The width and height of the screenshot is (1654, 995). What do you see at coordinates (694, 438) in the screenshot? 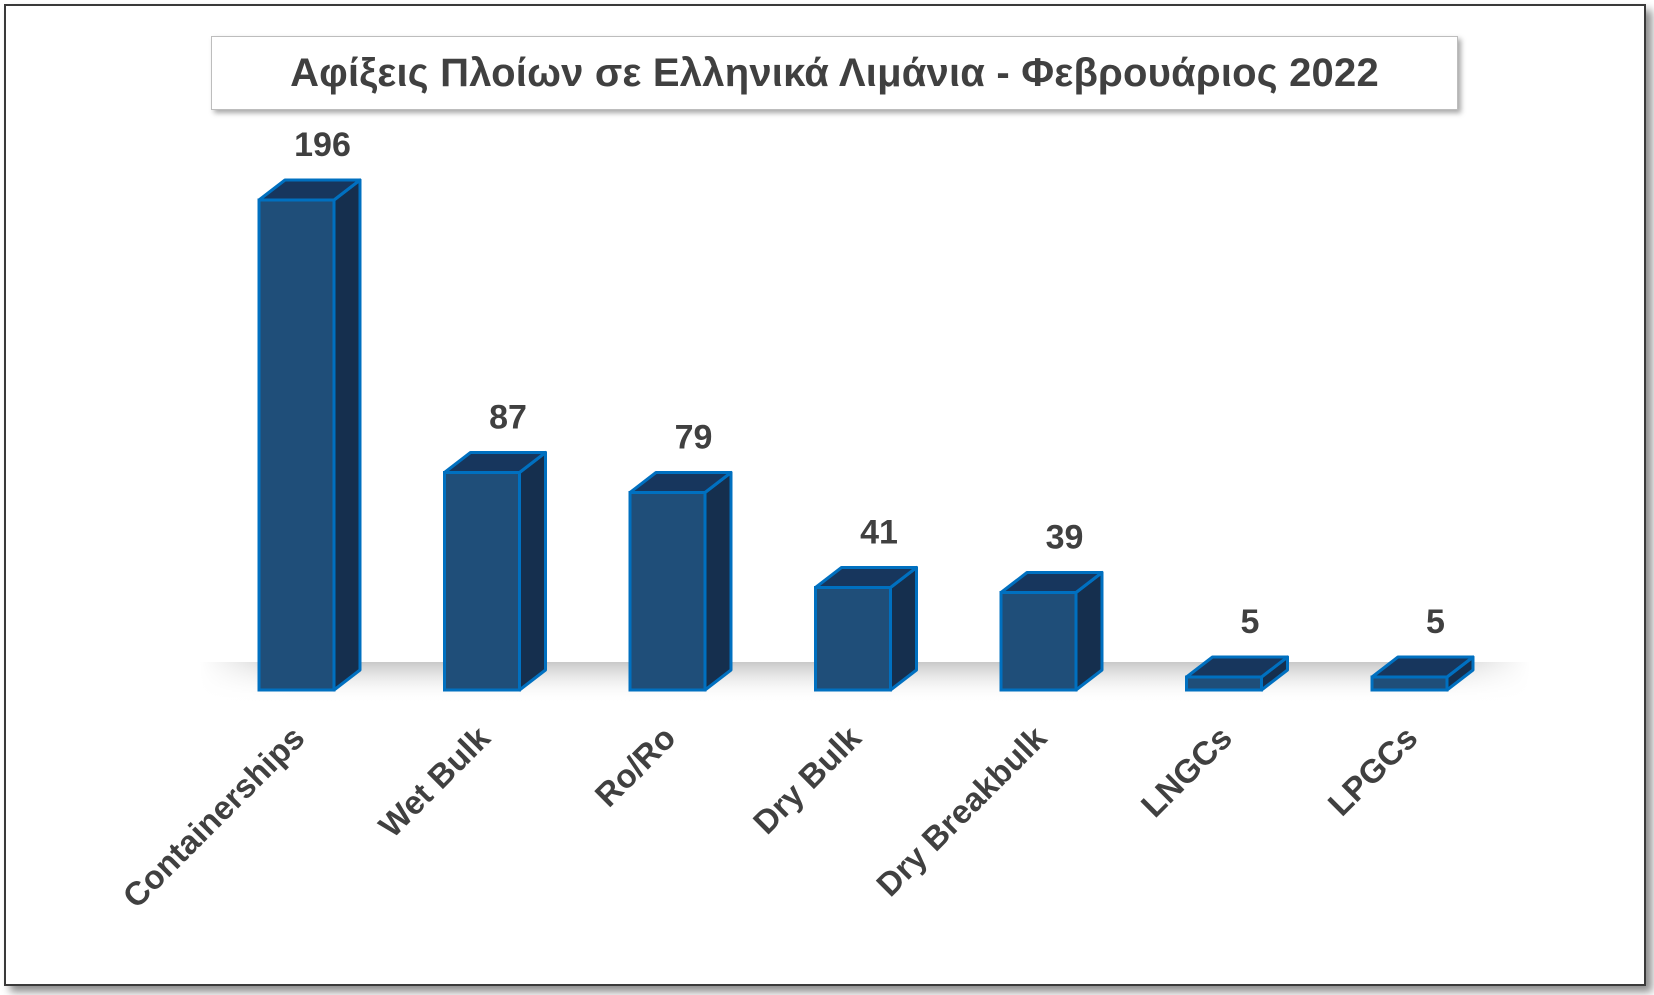
I see `data-label: 79` at bounding box center [694, 438].